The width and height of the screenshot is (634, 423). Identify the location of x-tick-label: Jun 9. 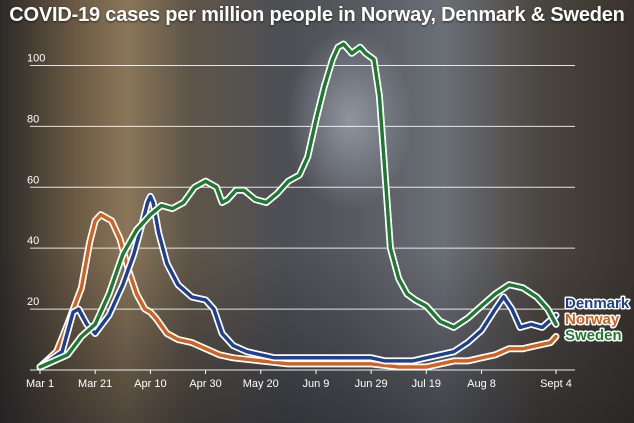
(315, 384).